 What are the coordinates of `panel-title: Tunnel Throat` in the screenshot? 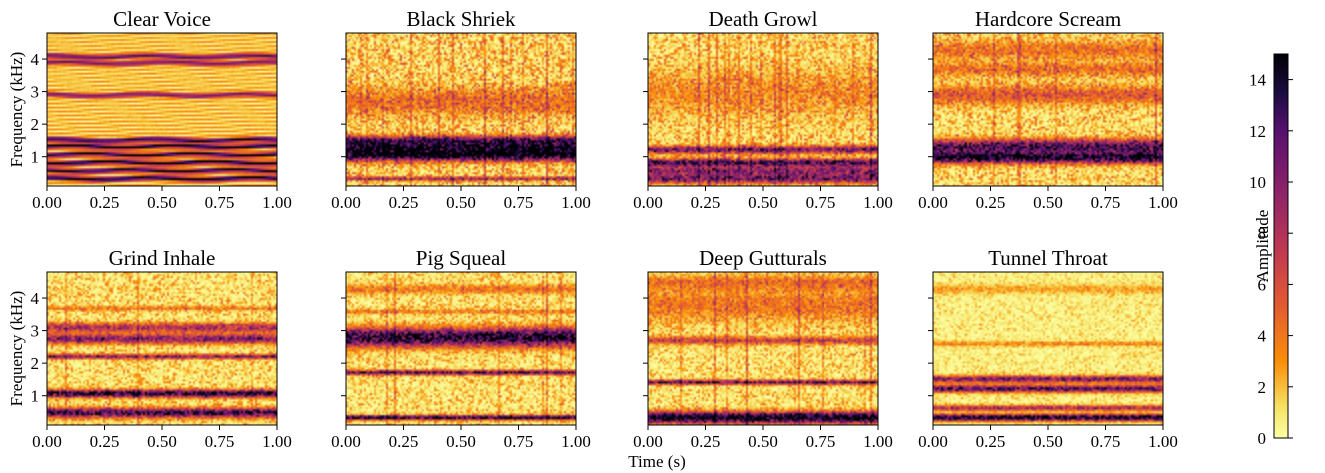 It's located at (1048, 258).